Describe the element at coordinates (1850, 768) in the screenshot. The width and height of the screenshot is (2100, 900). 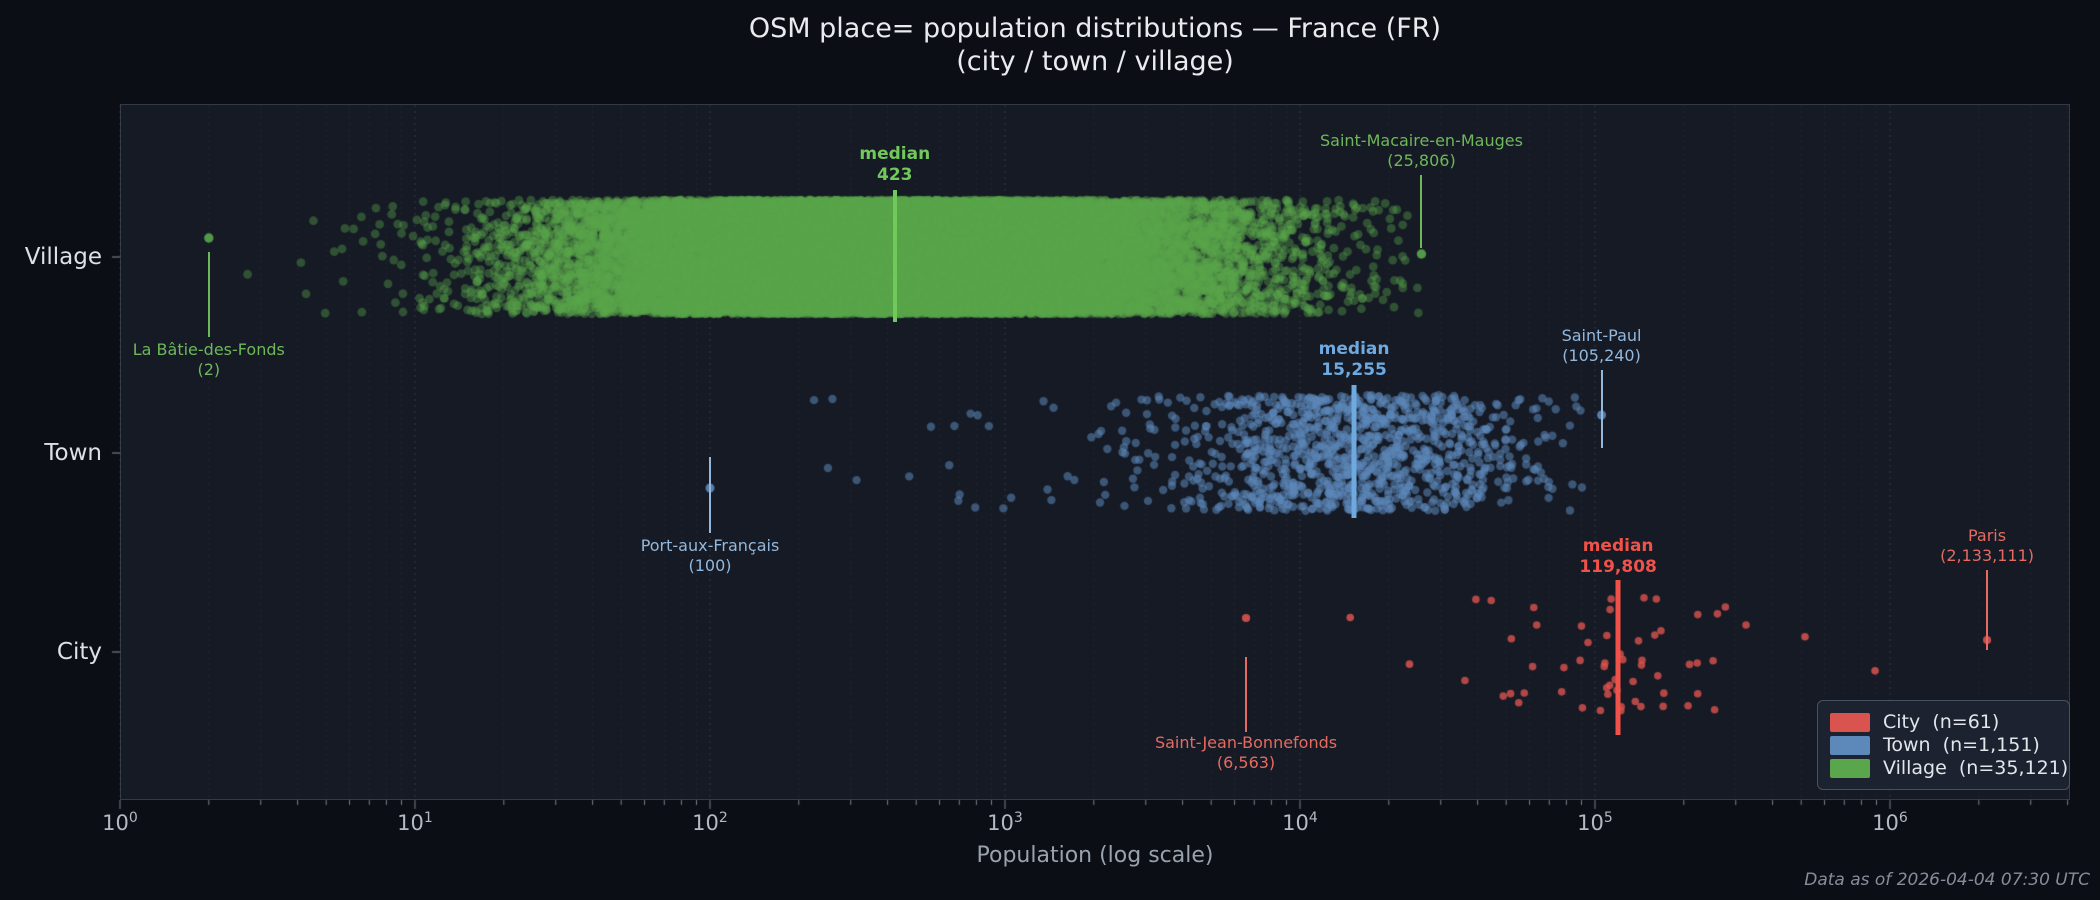
I see `legend-swatch-village` at that location.